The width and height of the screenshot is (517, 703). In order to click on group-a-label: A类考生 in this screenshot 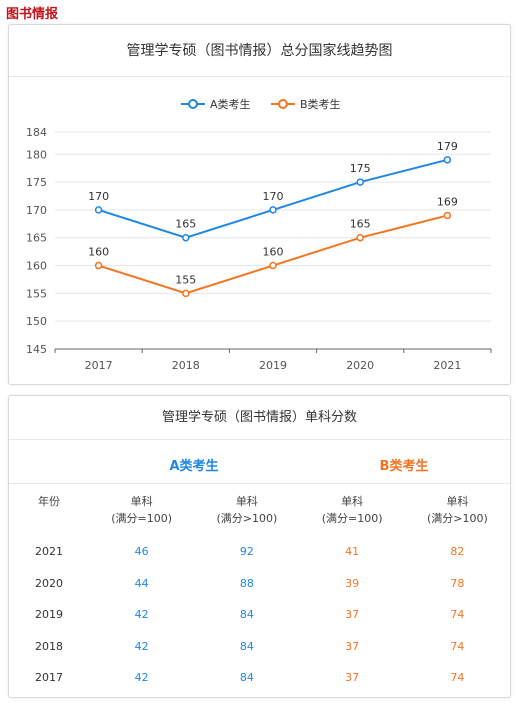, I will do `click(194, 466)`.